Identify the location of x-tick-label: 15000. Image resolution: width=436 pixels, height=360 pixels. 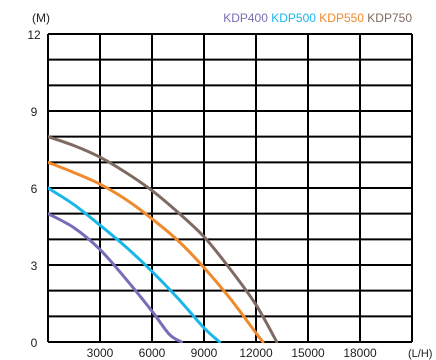
(308, 353).